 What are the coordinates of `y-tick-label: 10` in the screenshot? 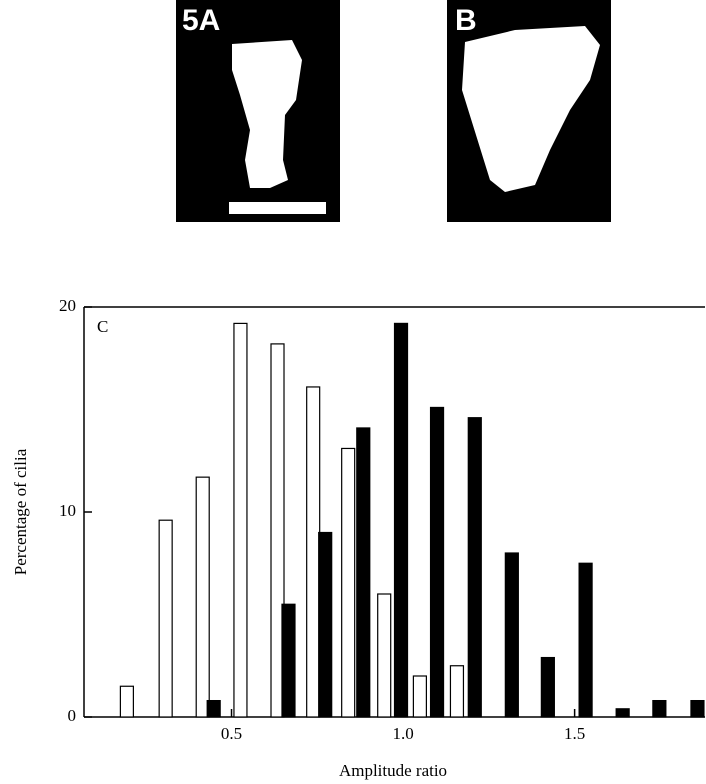 It's located at (67, 510).